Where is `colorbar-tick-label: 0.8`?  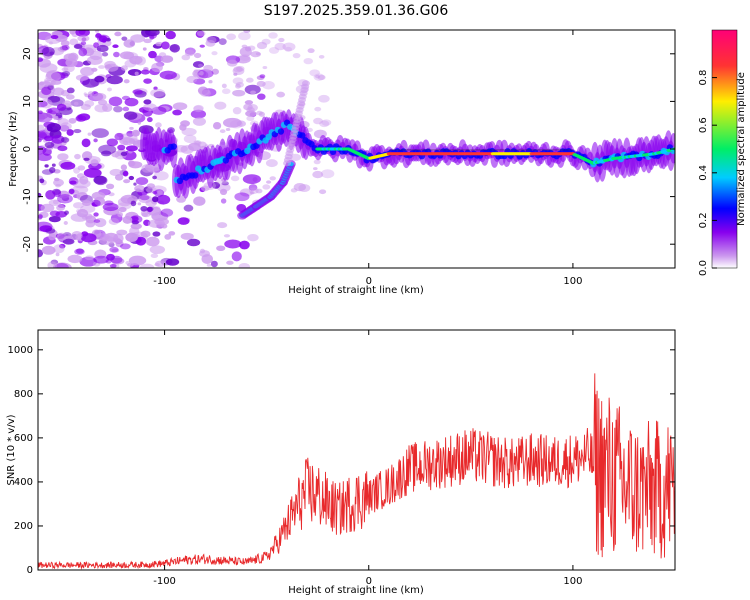 colorbar-tick-label: 0.8 is located at coordinates (703, 78).